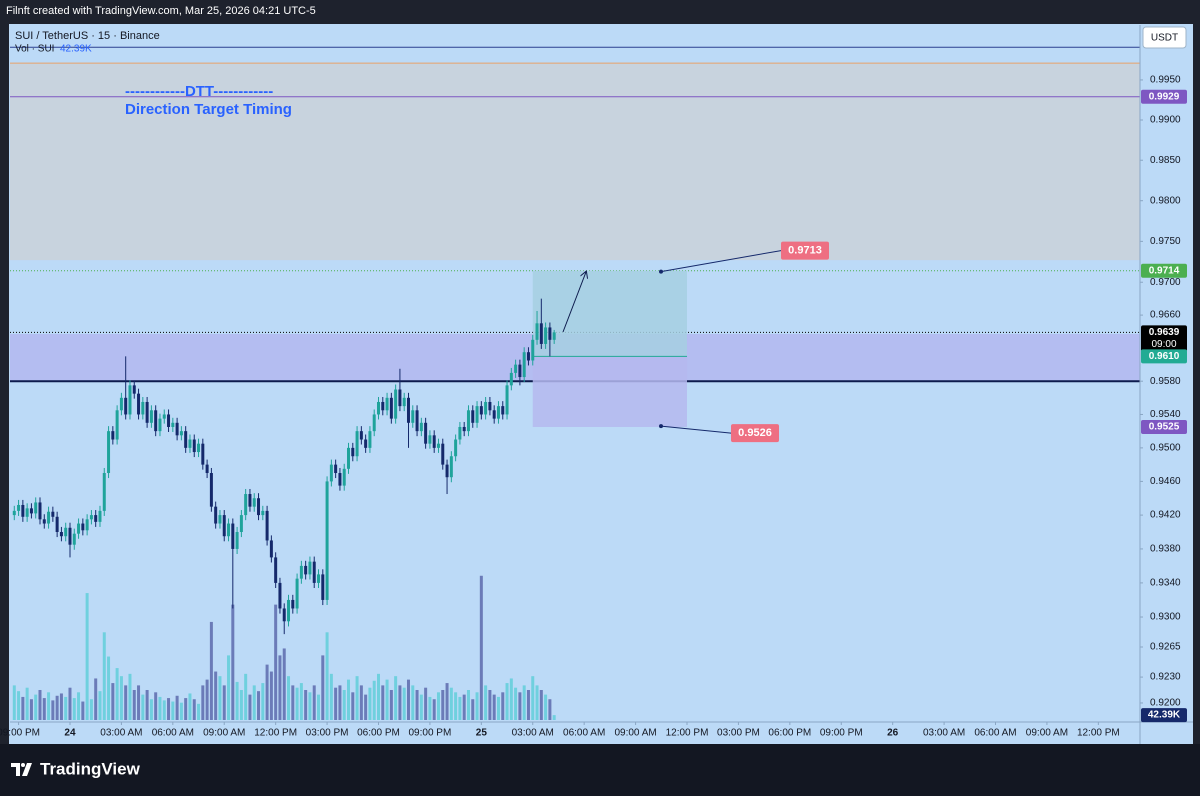  I want to click on currency-label: USDT, so click(1164, 38).